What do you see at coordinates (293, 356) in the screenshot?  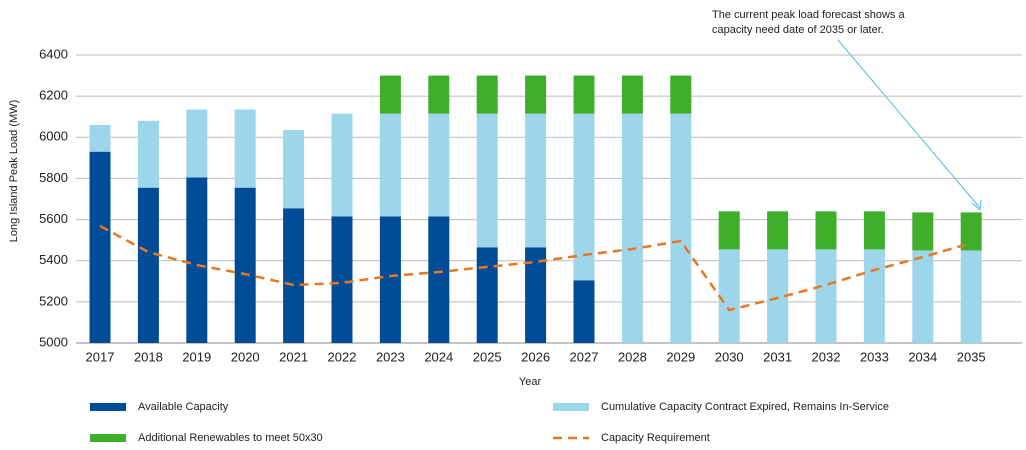 I see `x-tick-label: 2021` at bounding box center [293, 356].